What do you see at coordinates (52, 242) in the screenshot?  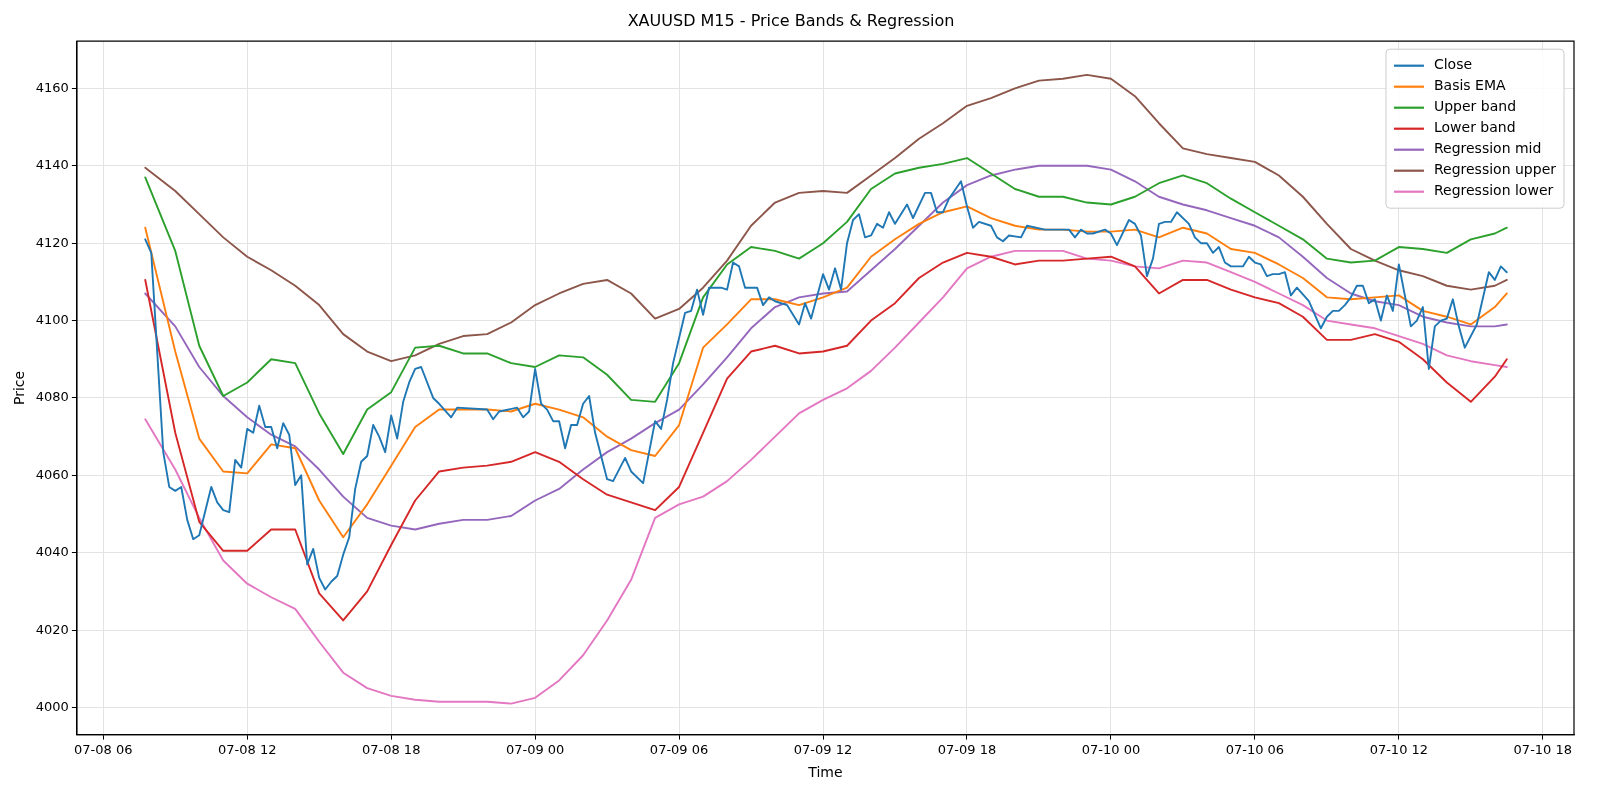 I see `y-tick-label: 4120` at bounding box center [52, 242].